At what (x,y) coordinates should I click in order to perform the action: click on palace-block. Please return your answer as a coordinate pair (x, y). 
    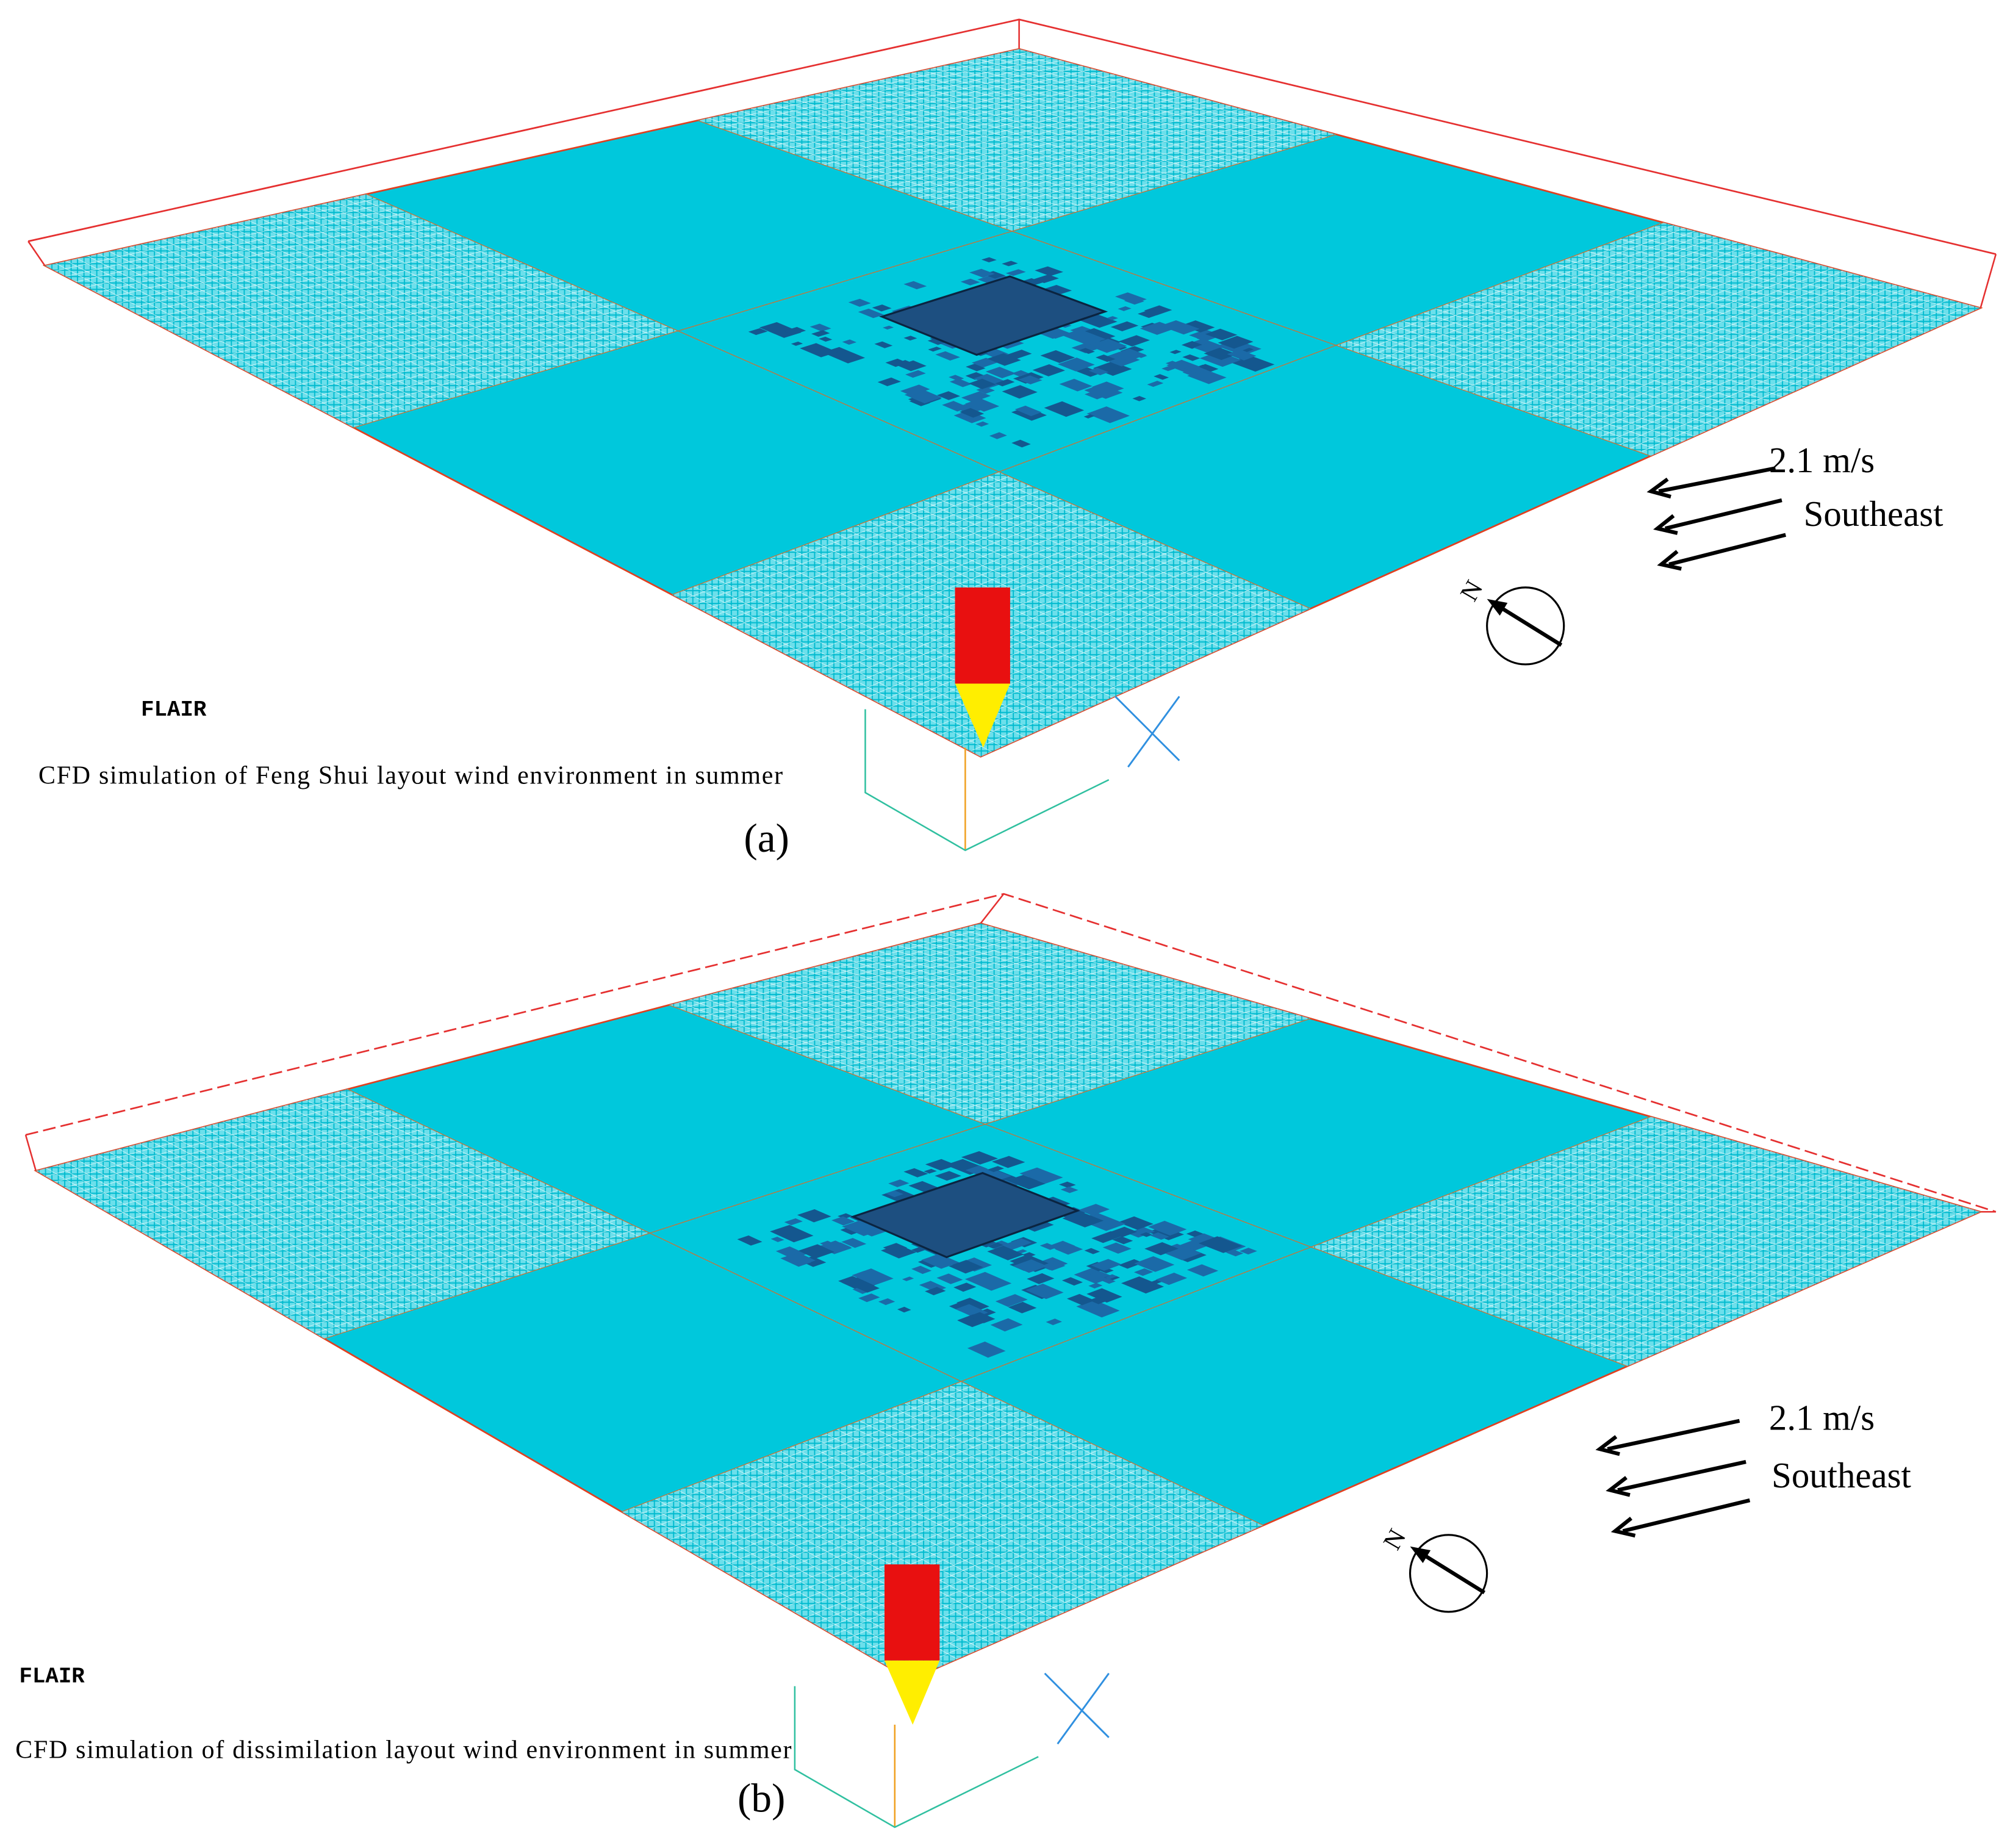
    Looking at the image, I should click on (993, 315).